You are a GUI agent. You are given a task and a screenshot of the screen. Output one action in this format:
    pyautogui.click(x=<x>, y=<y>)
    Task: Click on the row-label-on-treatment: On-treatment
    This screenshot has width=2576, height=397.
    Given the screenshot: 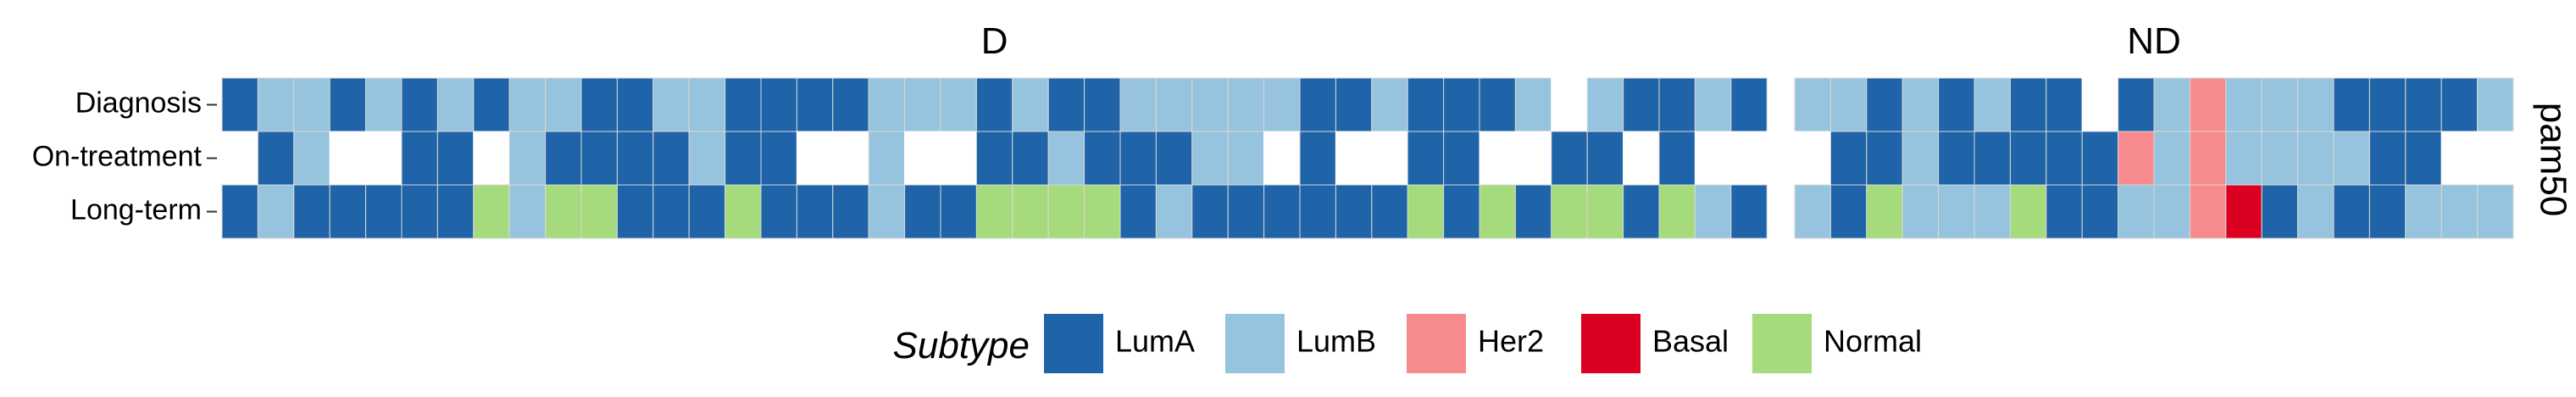 What is the action you would take?
    pyautogui.click(x=117, y=156)
    